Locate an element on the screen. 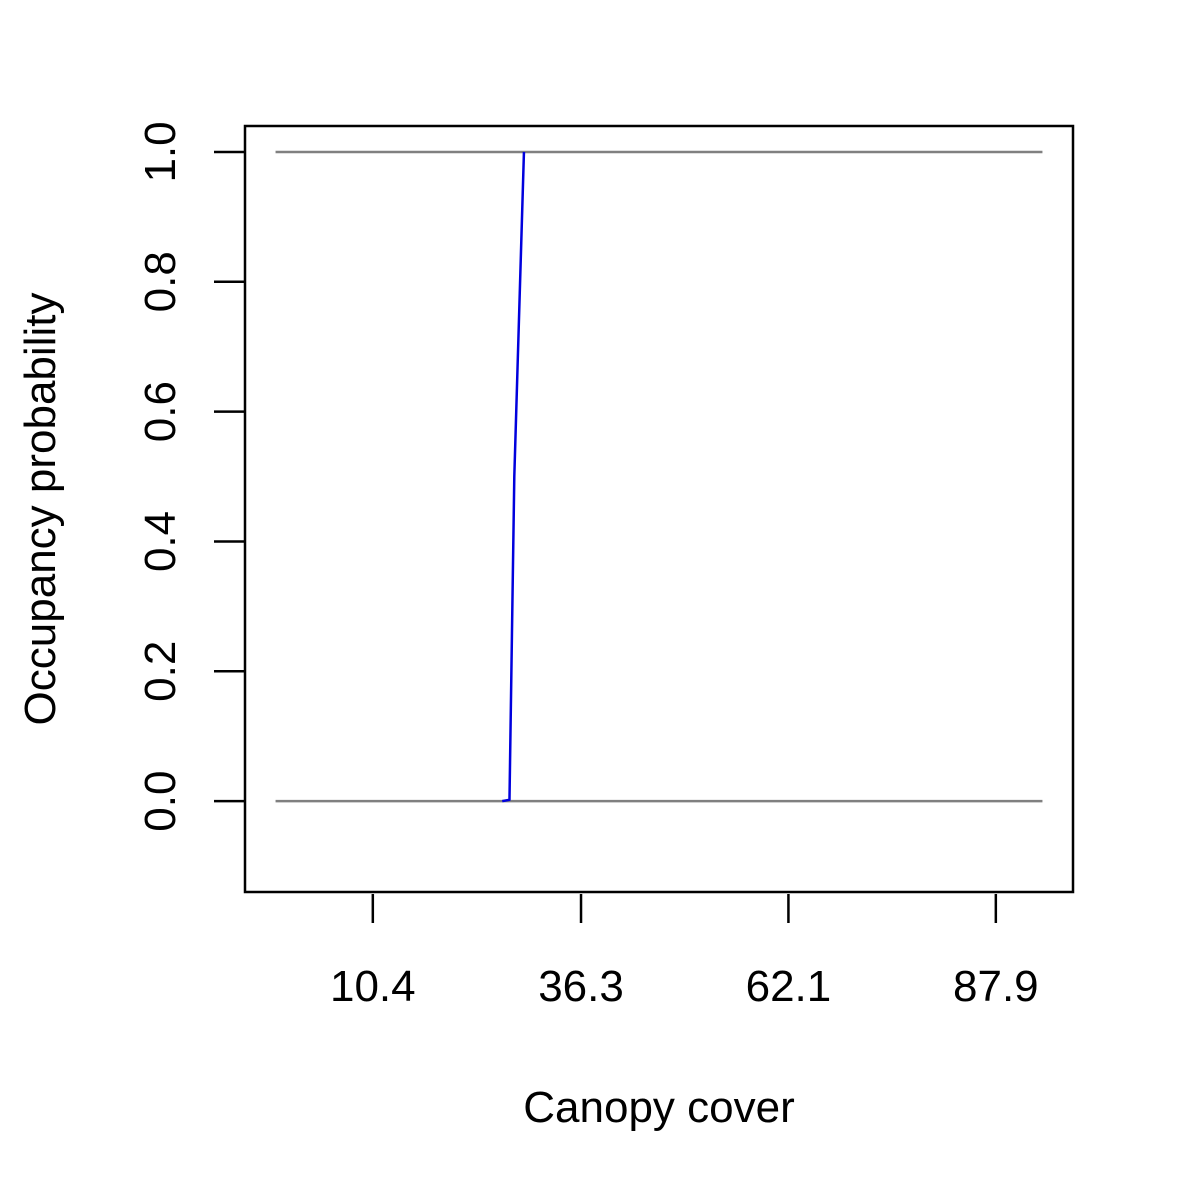 This screenshot has height=1200, width=1200. series-layer is located at coordinates (514, 477).